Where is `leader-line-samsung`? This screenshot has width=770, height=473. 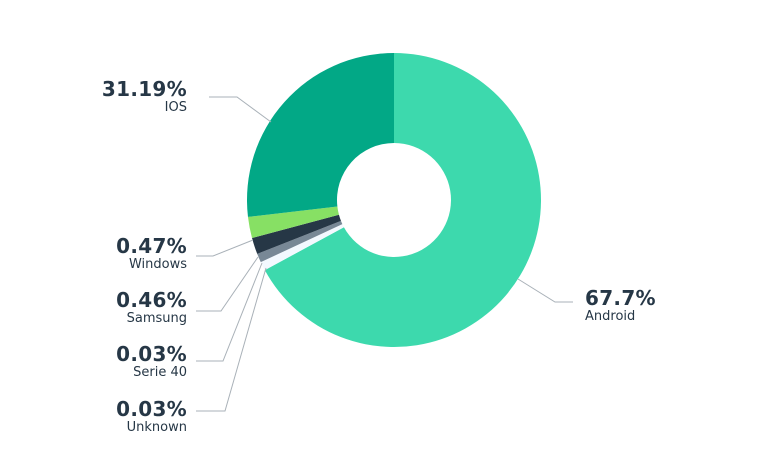
leader-line-samsung is located at coordinates (227, 284).